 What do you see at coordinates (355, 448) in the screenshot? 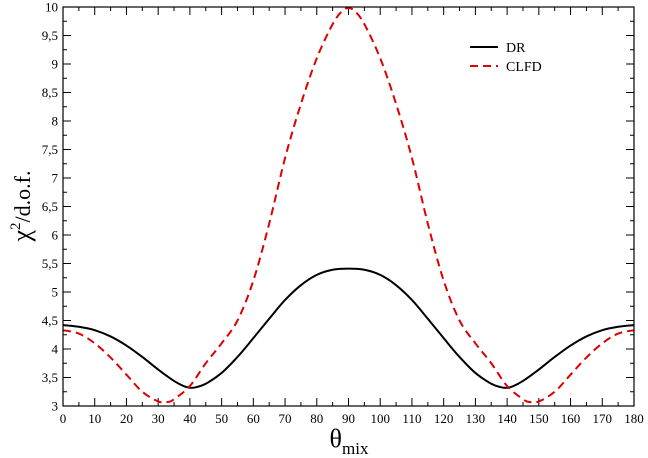
I see `x-axis-title-sub: mix` at bounding box center [355, 448].